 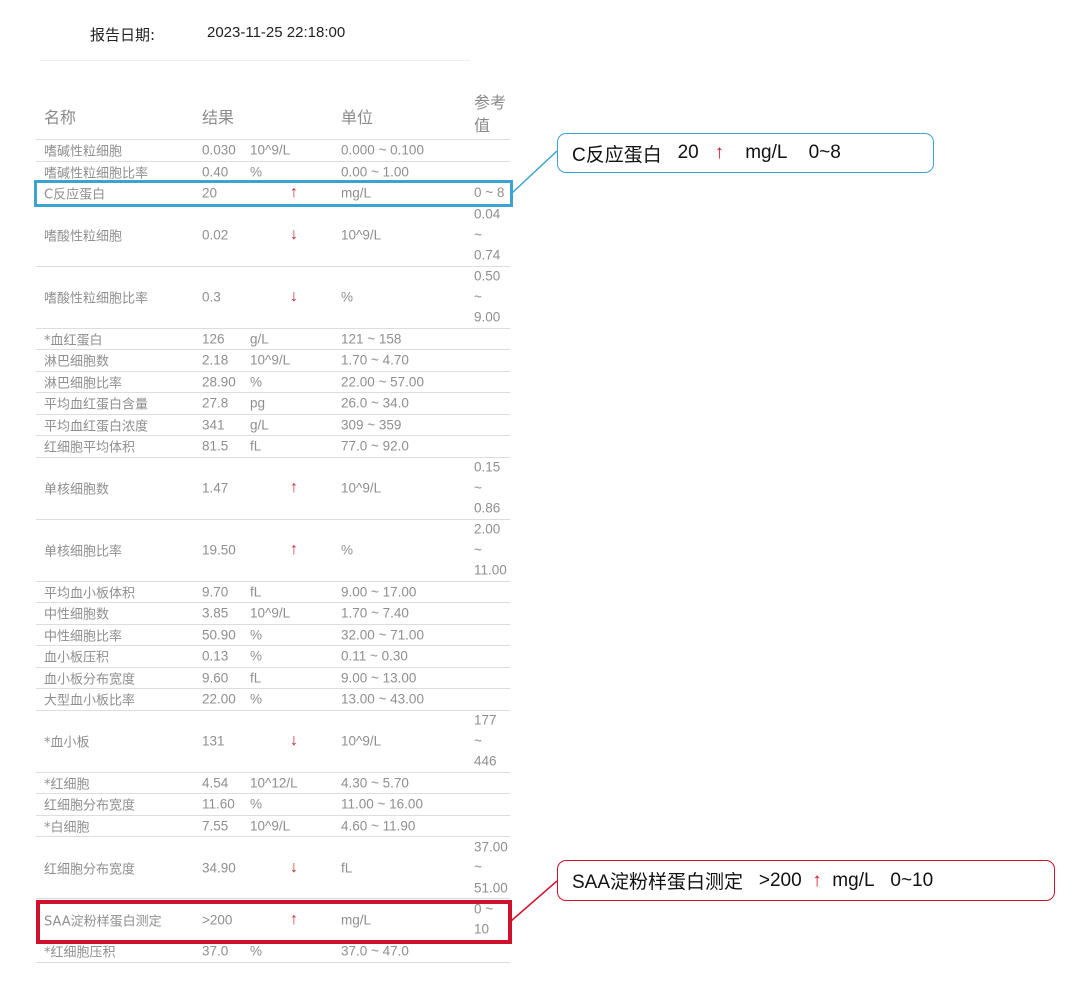 I want to click on table-row: 淋巴细胞比率 28.90% 22.00 ~ 57.00, so click(x=273, y=382).